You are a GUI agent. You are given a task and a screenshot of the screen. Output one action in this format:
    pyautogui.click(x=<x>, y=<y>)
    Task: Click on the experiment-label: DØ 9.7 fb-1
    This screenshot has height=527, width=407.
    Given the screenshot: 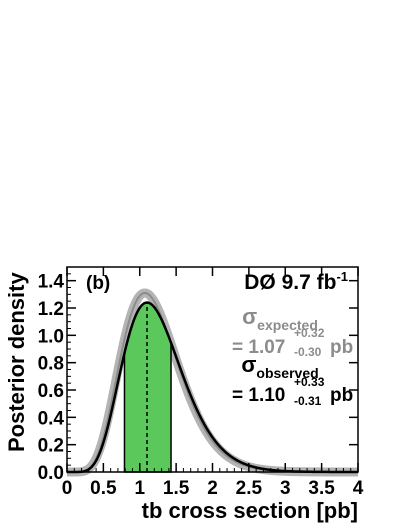 What is the action you would take?
    pyautogui.click(x=296, y=281)
    